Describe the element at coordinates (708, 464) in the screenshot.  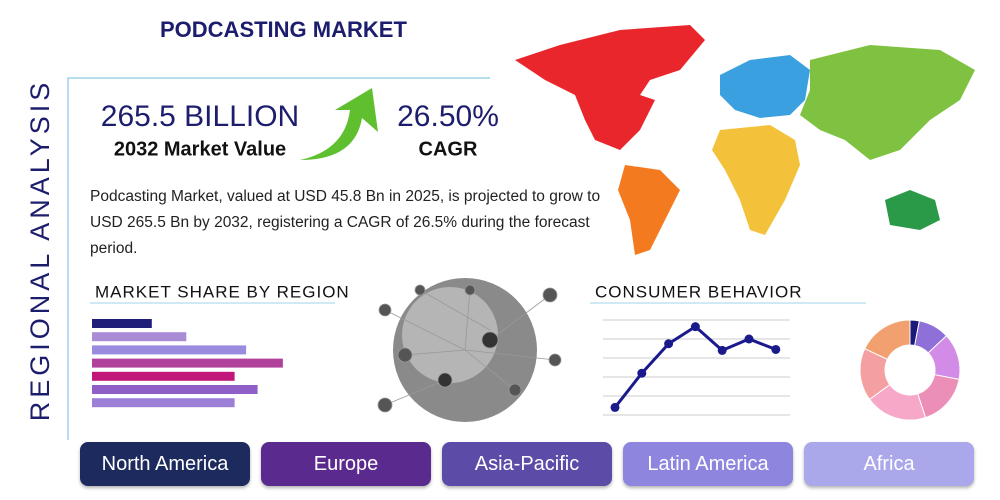
I see `region-button: Latin America` at that location.